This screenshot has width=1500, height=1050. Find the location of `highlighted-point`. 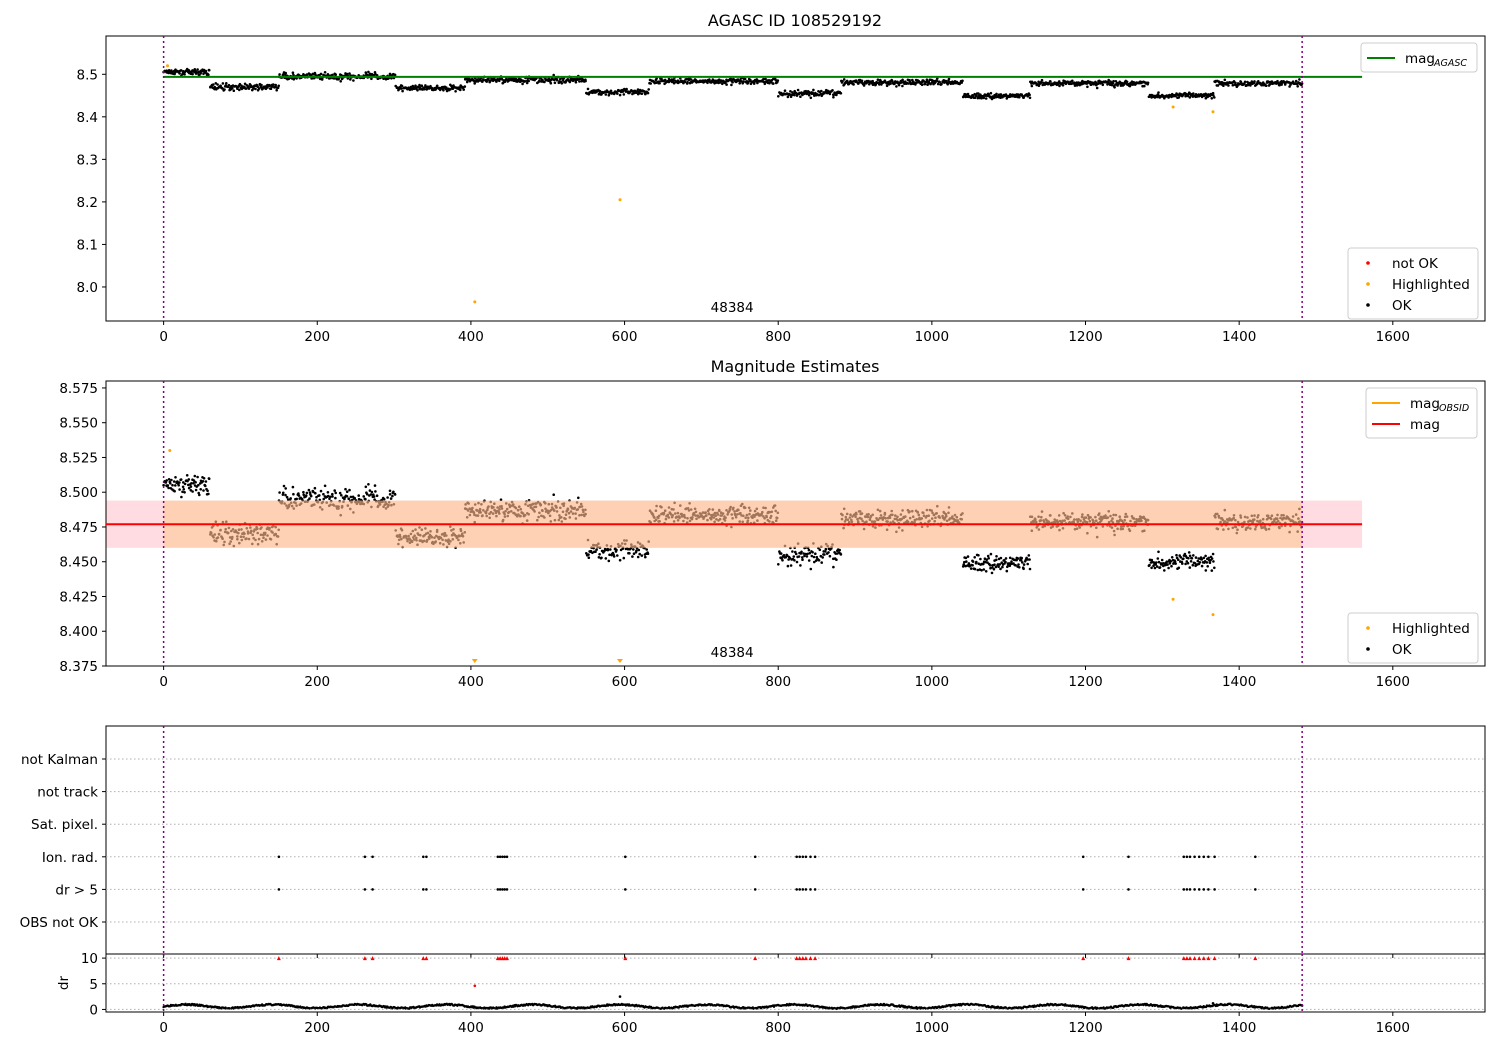

highlighted-point is located at coordinates (475, 302).